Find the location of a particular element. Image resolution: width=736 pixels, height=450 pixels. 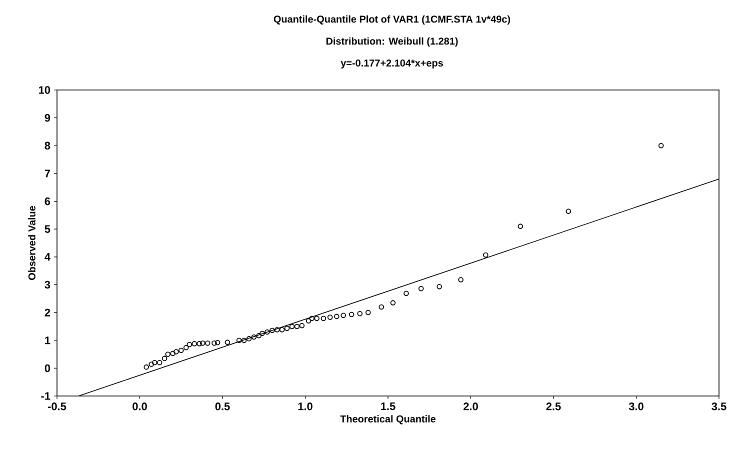

y-tick-label: 6 is located at coordinates (47, 201).